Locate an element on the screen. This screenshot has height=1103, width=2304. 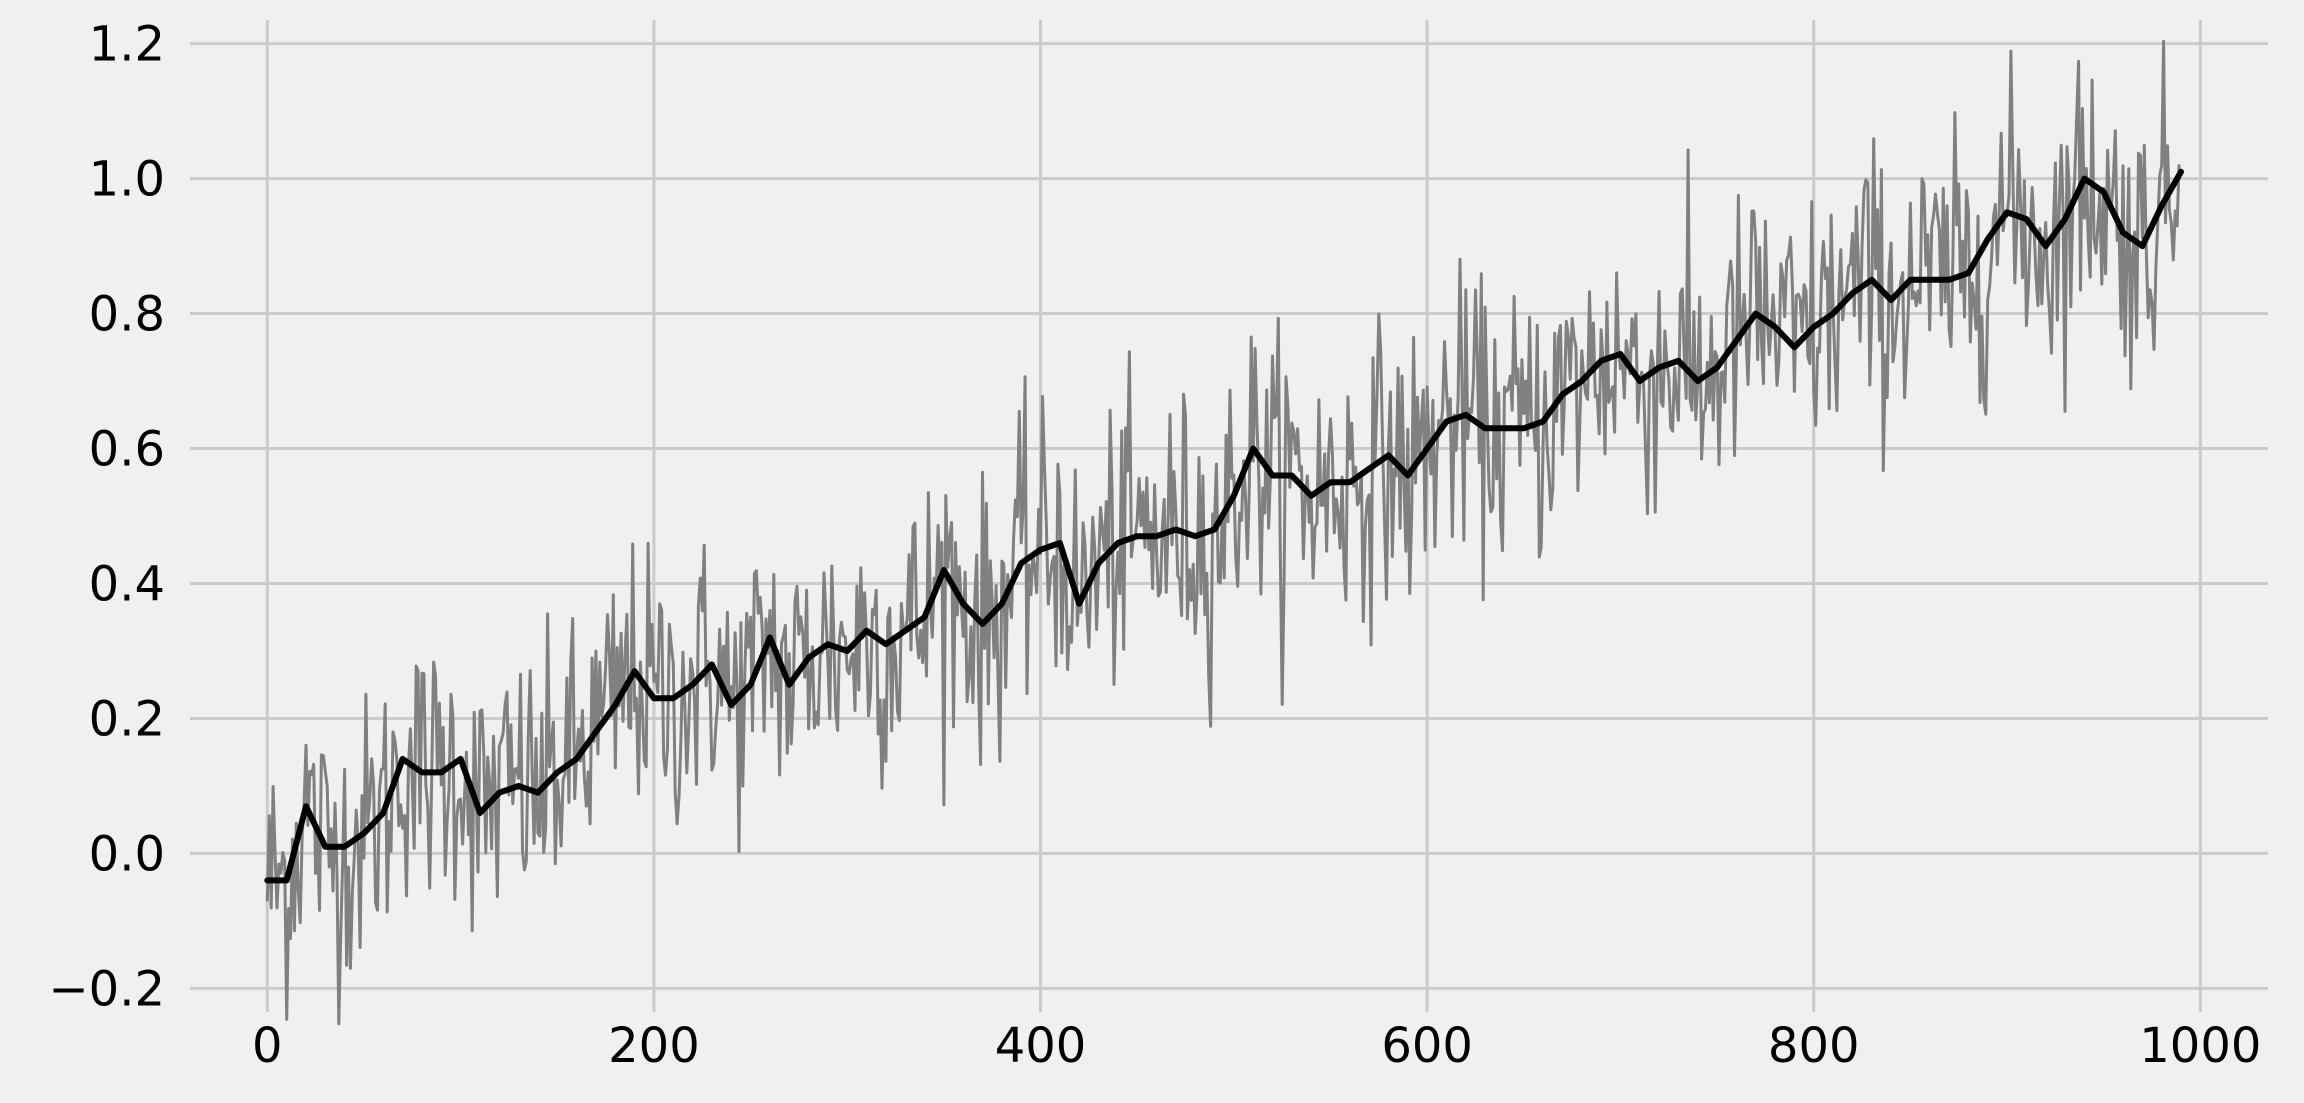
y-tick-label: 0.6 is located at coordinates (127, 450).